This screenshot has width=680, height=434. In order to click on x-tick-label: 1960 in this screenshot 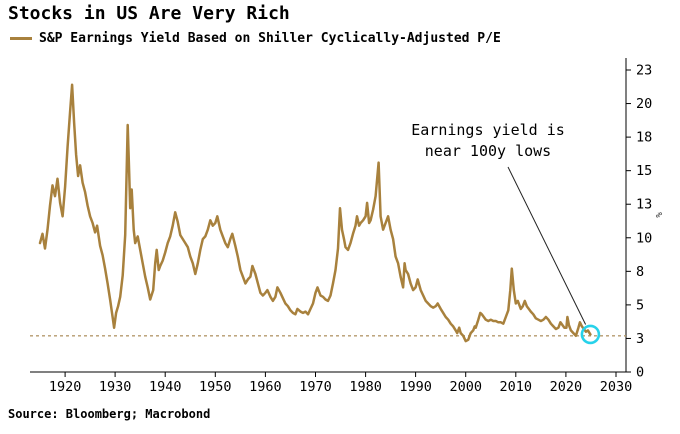, I will do `click(265, 387)`.